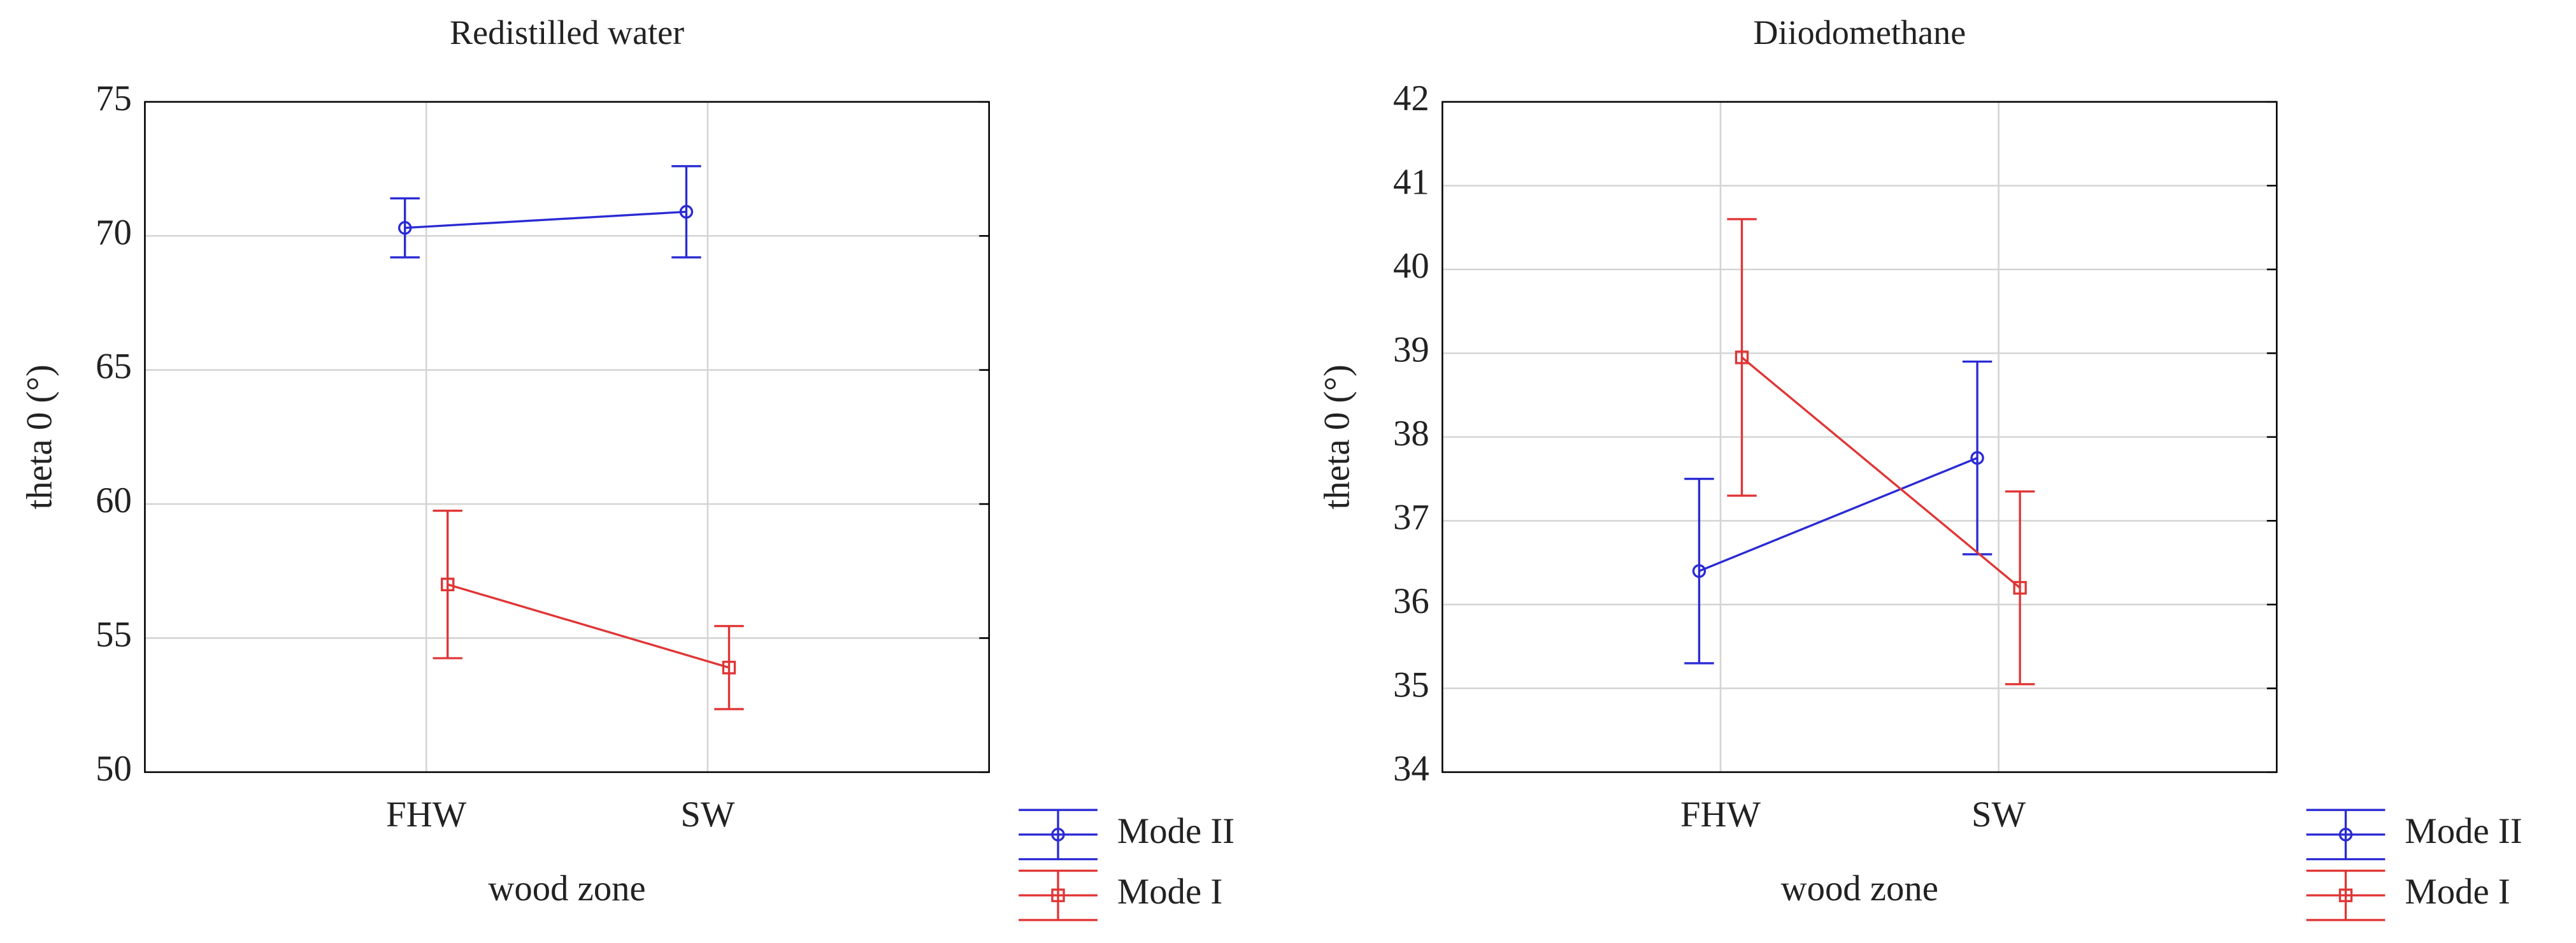  What do you see at coordinates (567, 32) in the screenshot?
I see `chart-title: Redistilled water` at bounding box center [567, 32].